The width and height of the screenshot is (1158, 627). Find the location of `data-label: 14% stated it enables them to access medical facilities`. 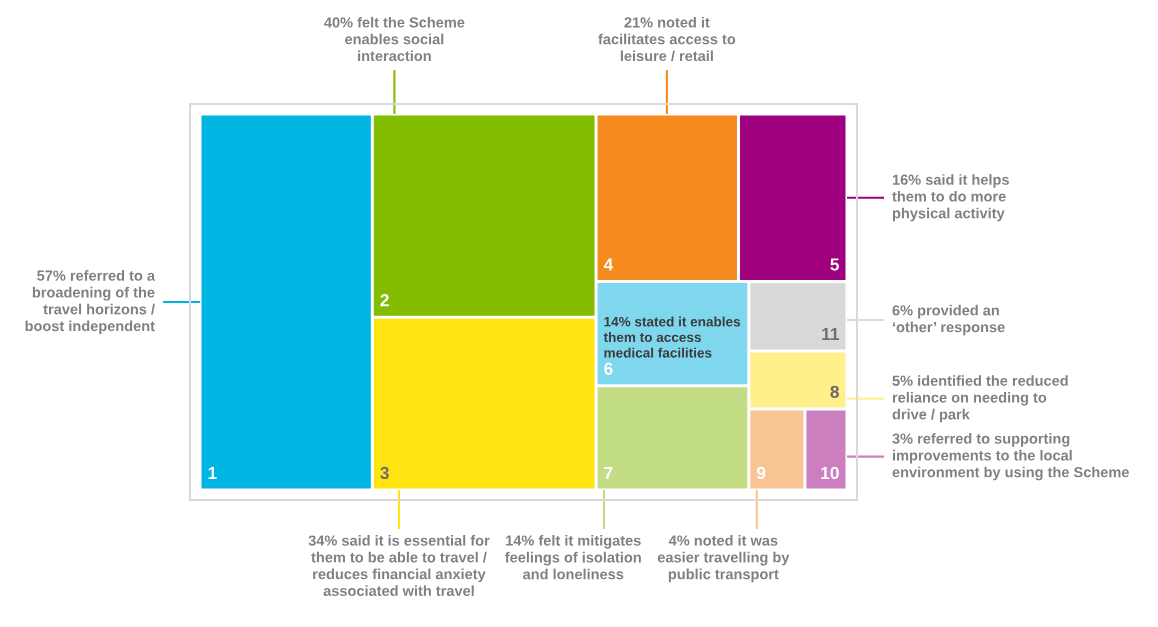

data-label: 14% stated it enables them to access medical facilities is located at coordinates (672, 337).